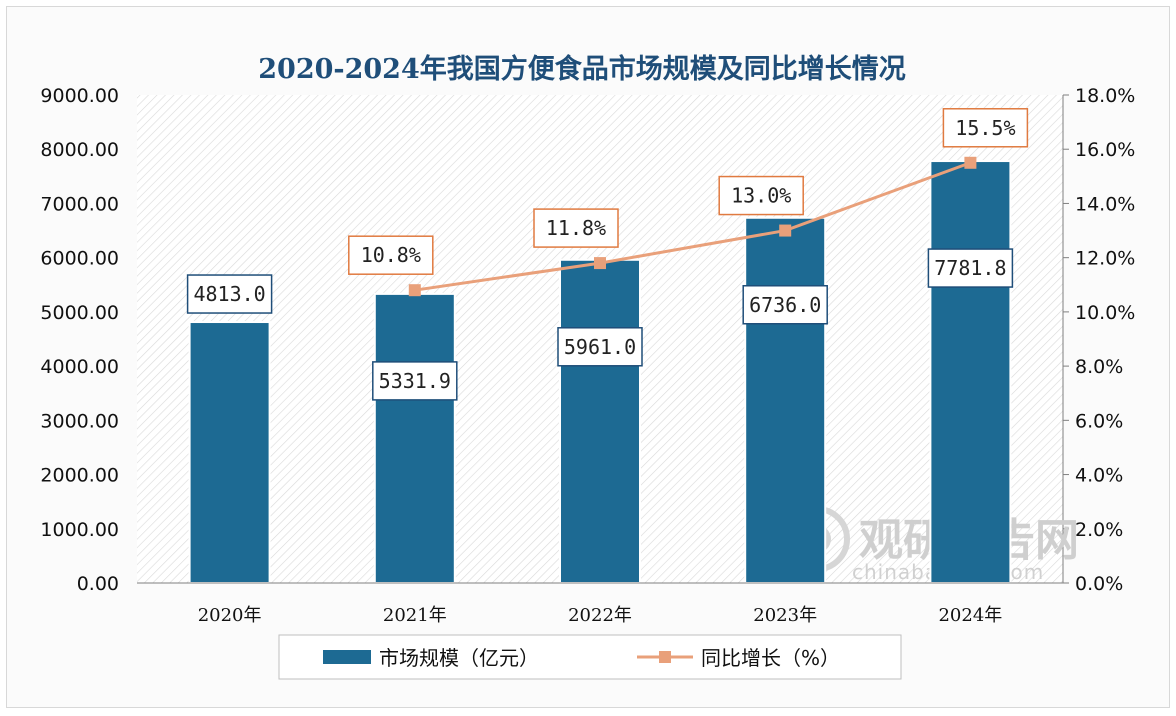  Describe the element at coordinates (1105, 313) in the screenshot. I see `y-tick-right: 10.0%` at that location.